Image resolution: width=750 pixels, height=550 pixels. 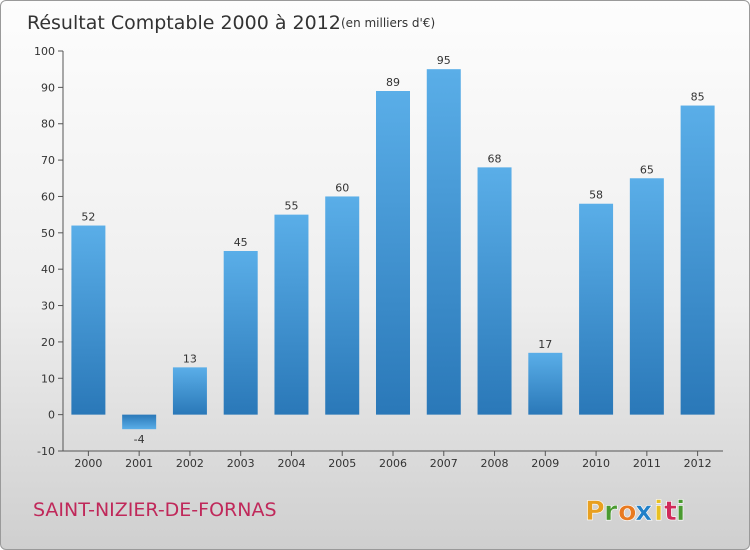 What do you see at coordinates (190, 358) in the screenshot?
I see `bar-value-label: 13` at bounding box center [190, 358].